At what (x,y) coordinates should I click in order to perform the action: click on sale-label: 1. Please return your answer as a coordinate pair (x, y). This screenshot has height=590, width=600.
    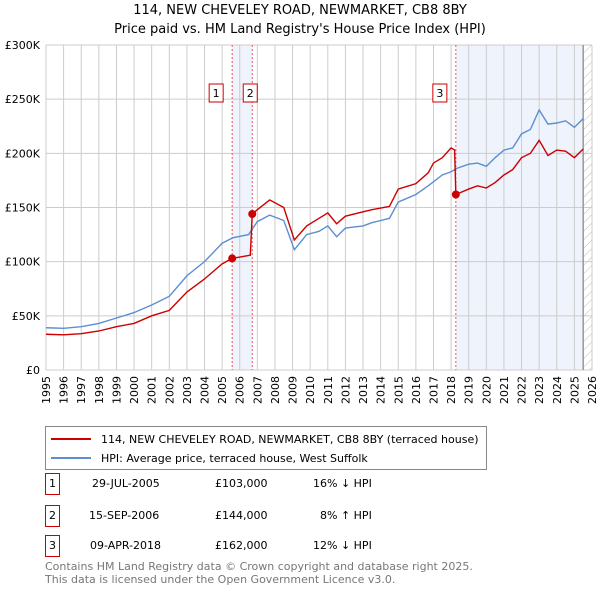
    Looking at the image, I should click on (216, 93).